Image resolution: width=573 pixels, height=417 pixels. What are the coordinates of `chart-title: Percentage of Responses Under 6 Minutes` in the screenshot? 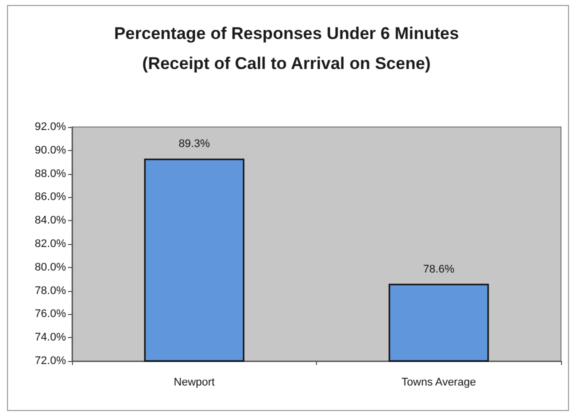 It's located at (286, 33).